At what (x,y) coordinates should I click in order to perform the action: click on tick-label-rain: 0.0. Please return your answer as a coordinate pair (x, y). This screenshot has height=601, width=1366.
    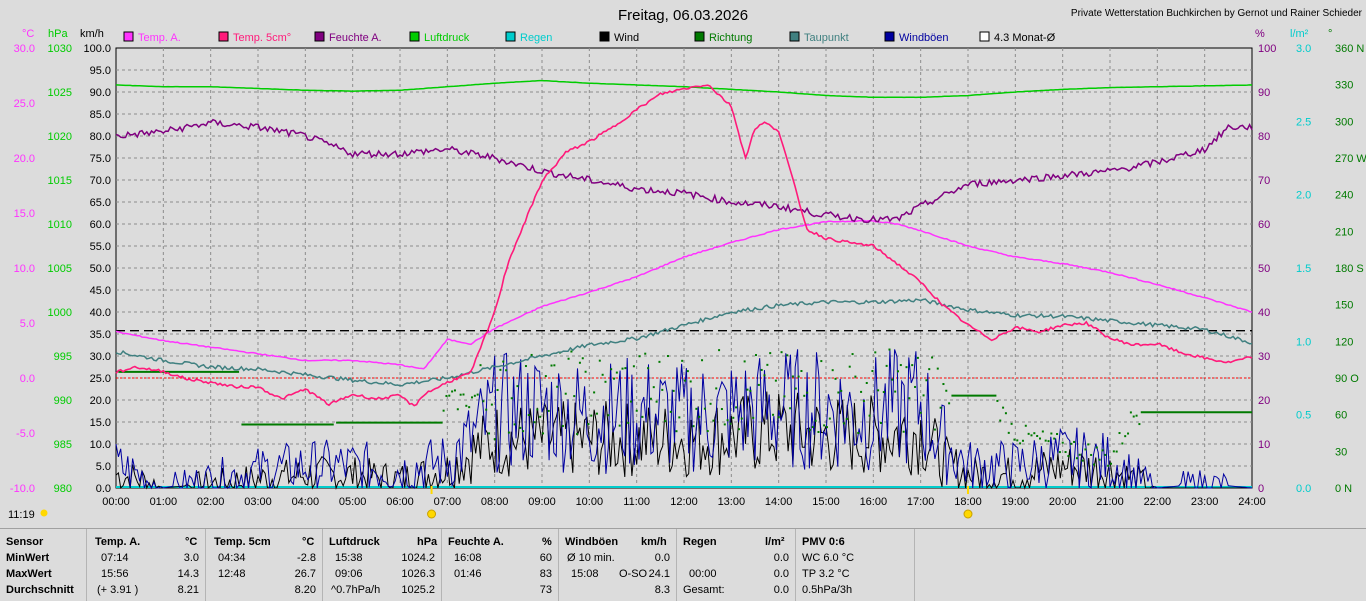
    Looking at the image, I should click on (1303, 489).